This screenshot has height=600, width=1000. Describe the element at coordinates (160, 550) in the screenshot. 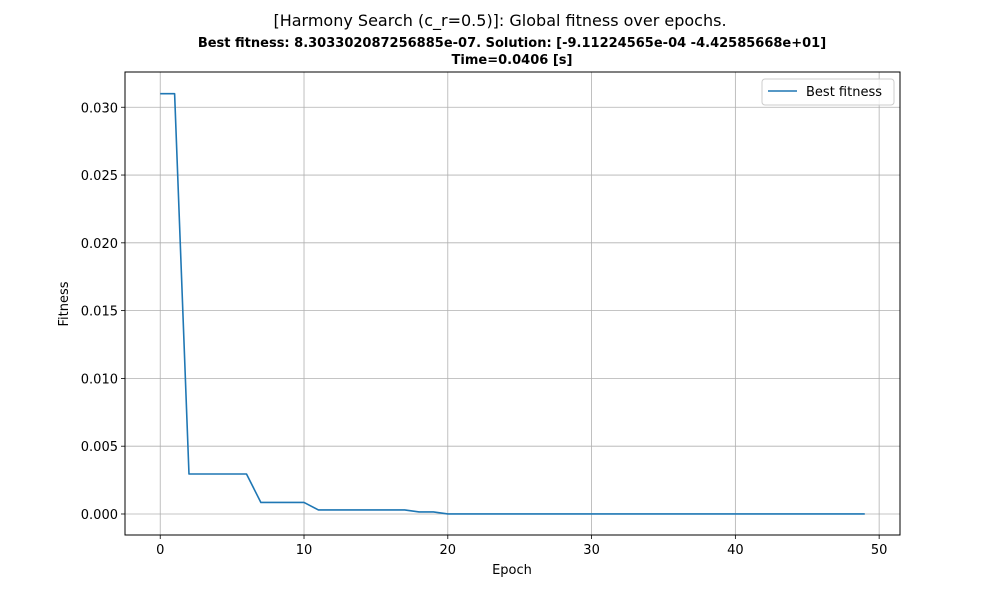

I see `x-tick-label: 0` at that location.